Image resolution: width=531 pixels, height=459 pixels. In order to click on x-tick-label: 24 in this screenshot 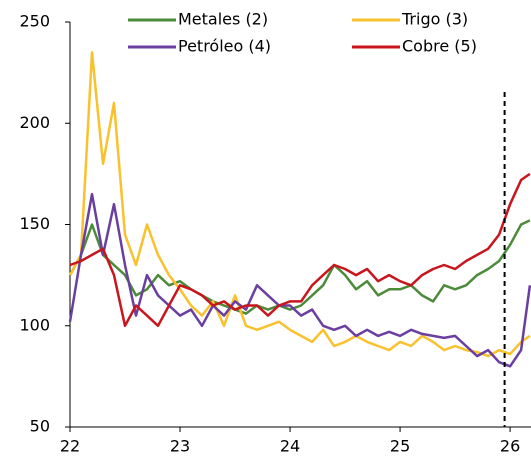, I will do `click(290, 446)`.